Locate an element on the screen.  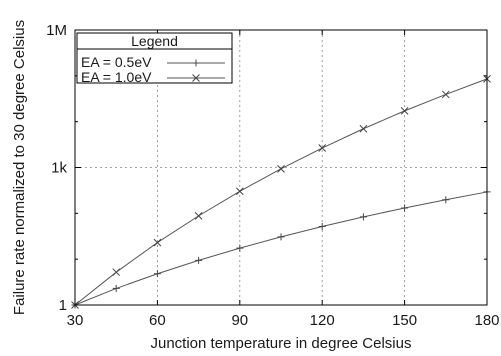
x-tick-label: 120 is located at coordinates (322, 320).